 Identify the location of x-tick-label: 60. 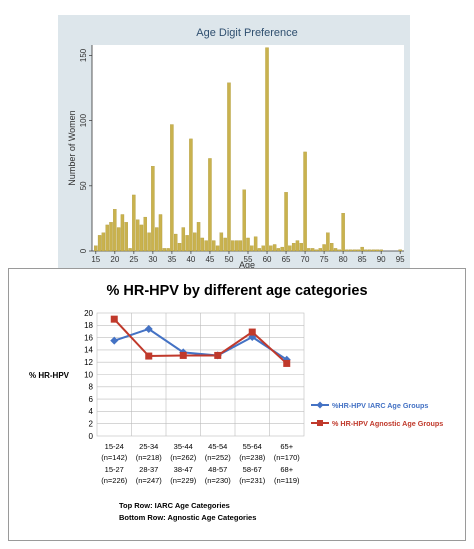
(267, 259).